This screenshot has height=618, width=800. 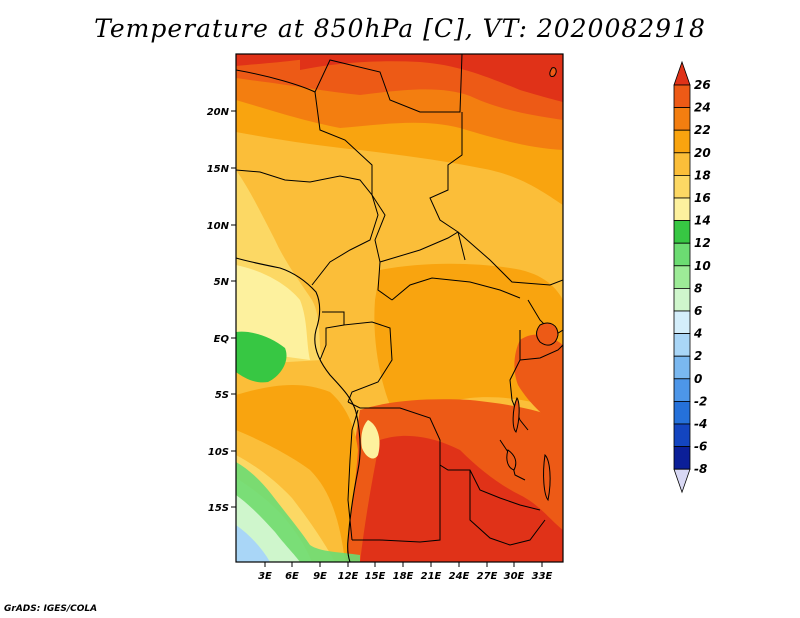 What do you see at coordinates (698, 311) in the screenshot?
I see `colorbar-label: 6` at bounding box center [698, 311].